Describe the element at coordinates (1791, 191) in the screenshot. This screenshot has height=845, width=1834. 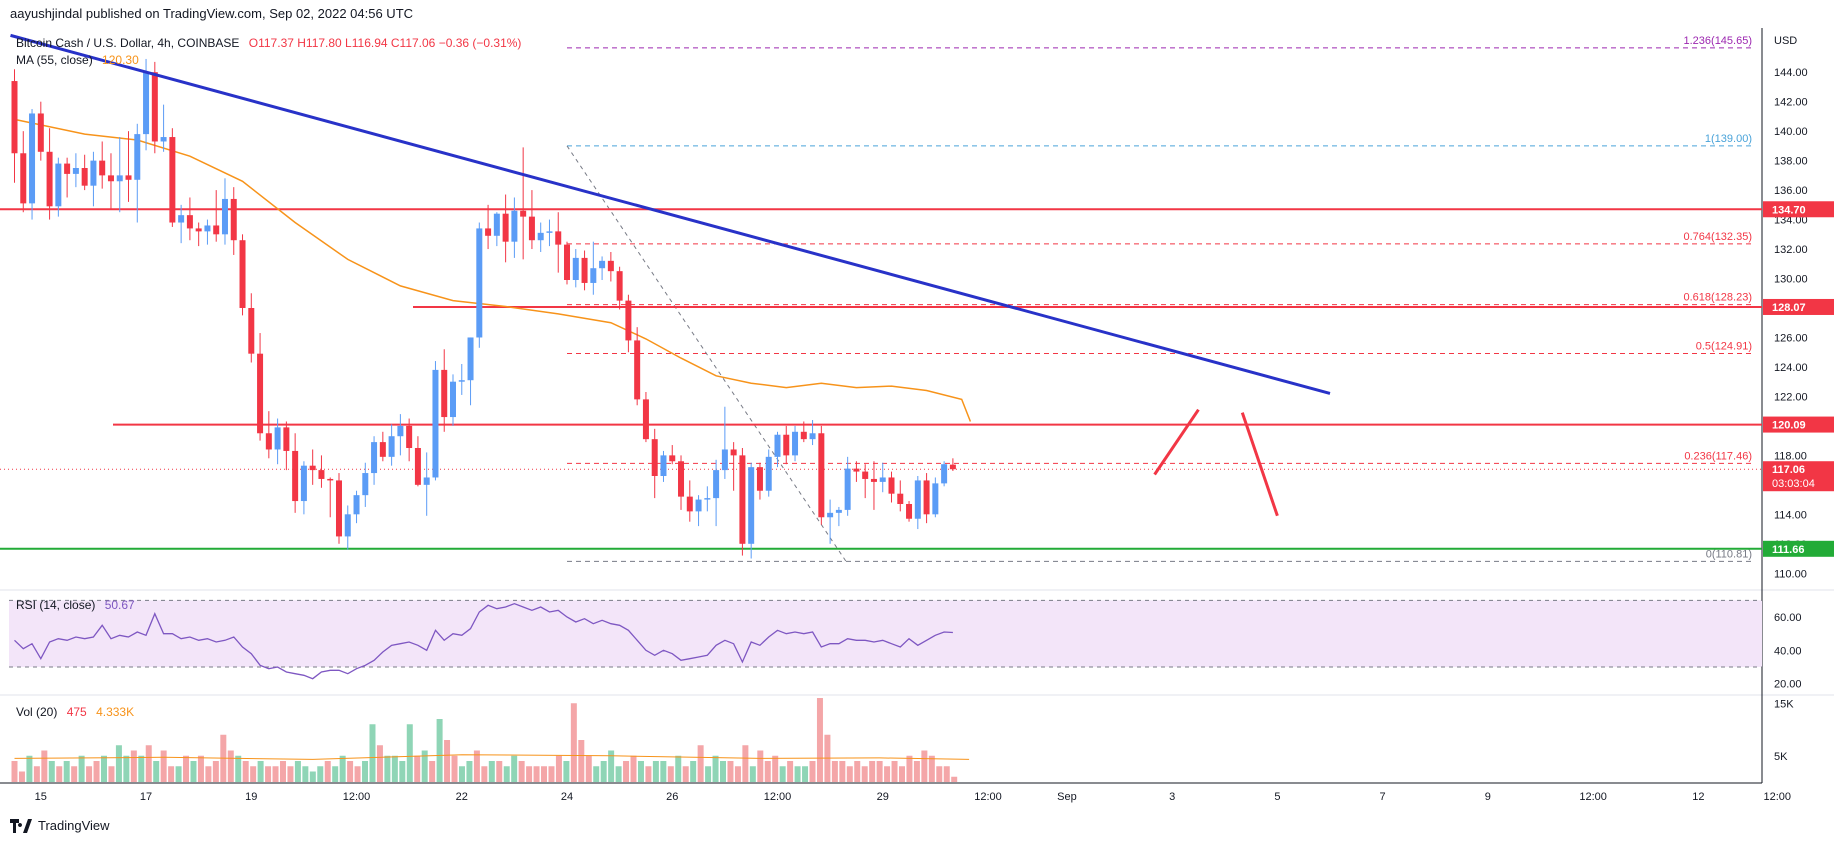
I see `price-tick-label: 136.00` at that location.